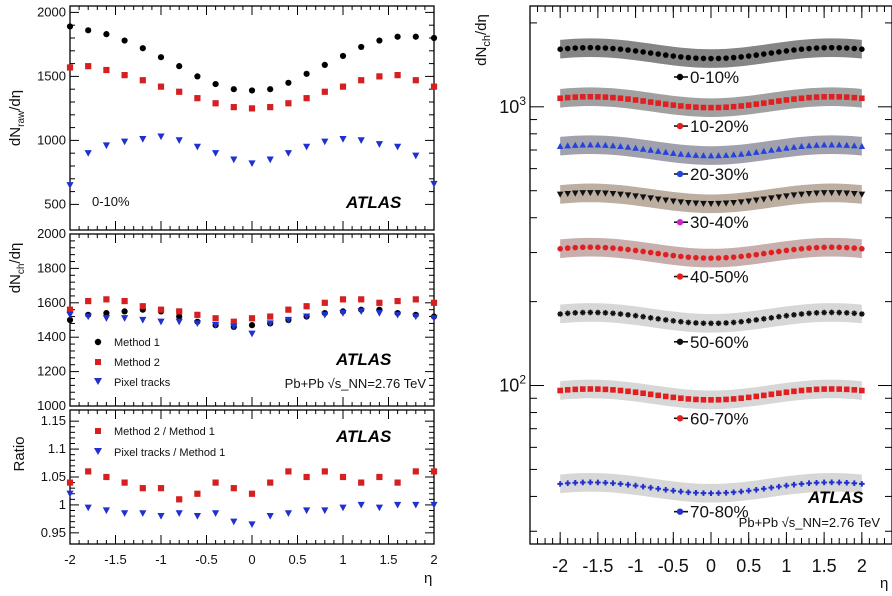  I want to click on y-tick-label: 1600, so click(51, 302).